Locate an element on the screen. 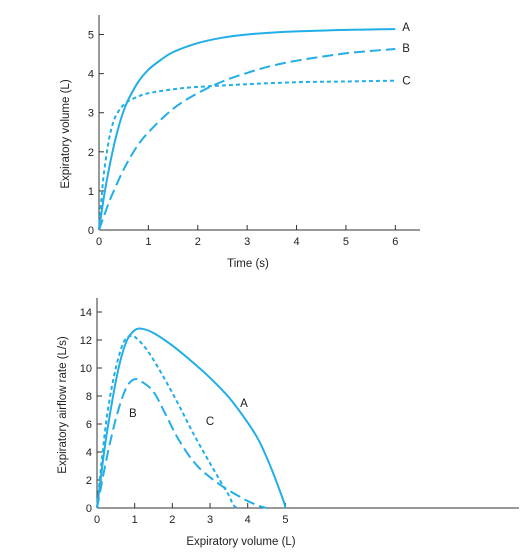 The height and width of the screenshot is (556, 527). volume-time-x-tick-label: 2 is located at coordinates (198, 242).